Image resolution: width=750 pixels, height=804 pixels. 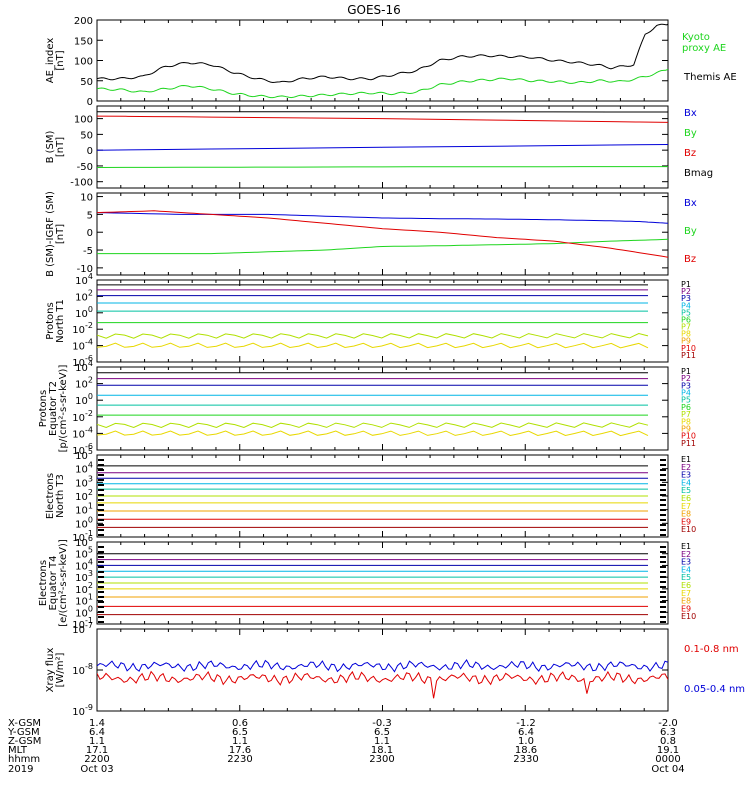 What do you see at coordinates (239, 759) in the screenshot?
I see `ephemeris-value: 2230` at bounding box center [239, 759].